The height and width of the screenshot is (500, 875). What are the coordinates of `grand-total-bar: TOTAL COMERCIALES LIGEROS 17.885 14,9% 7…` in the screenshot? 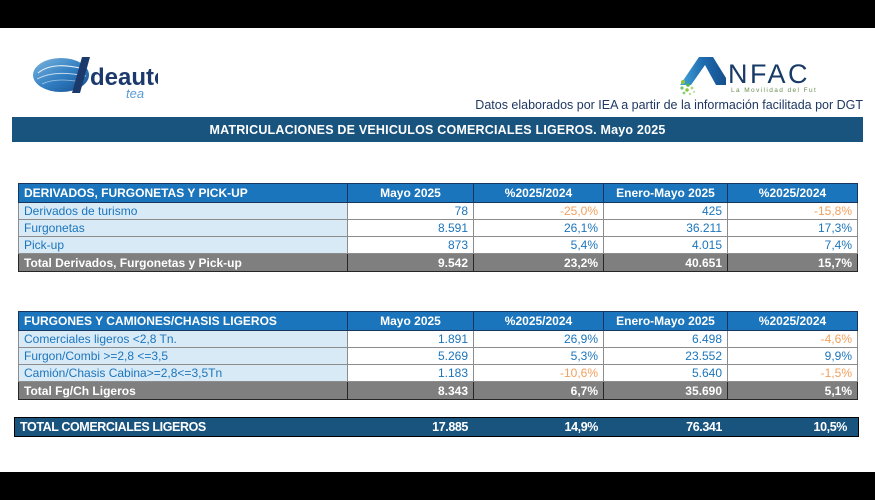 It's located at (436, 427).